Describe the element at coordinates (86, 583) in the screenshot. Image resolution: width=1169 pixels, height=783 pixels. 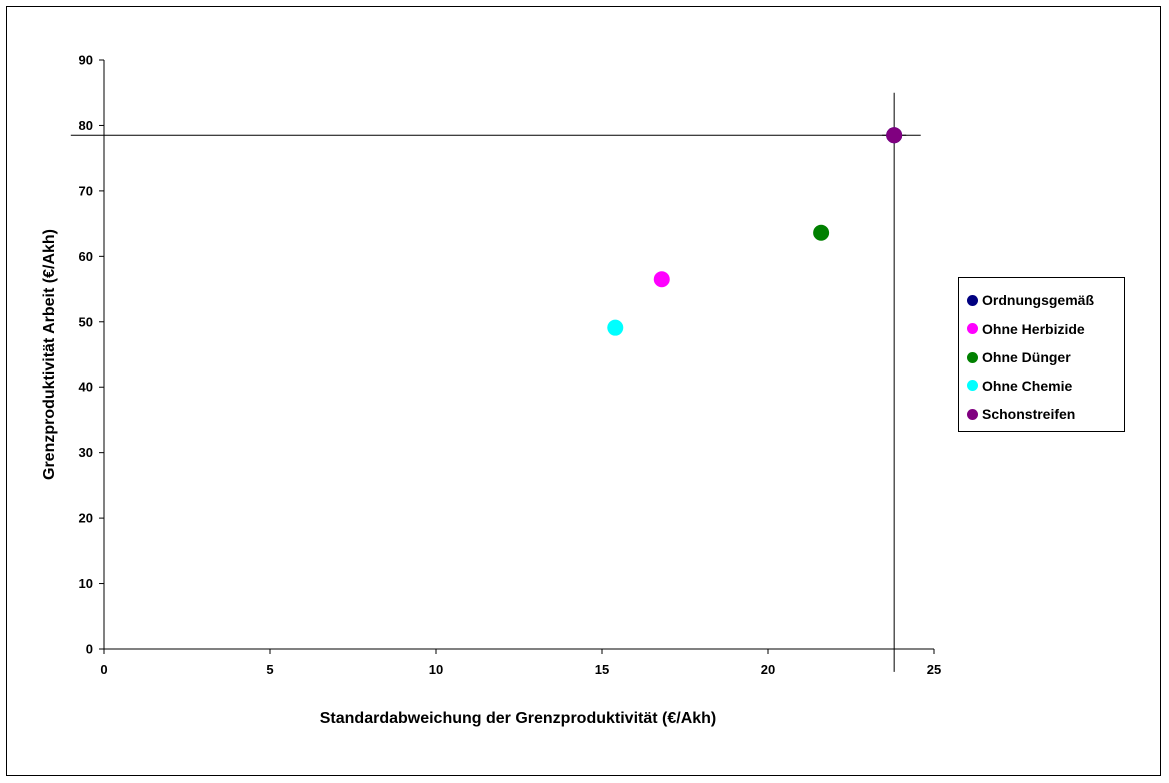
I see `y-tick-label: 10` at that location.